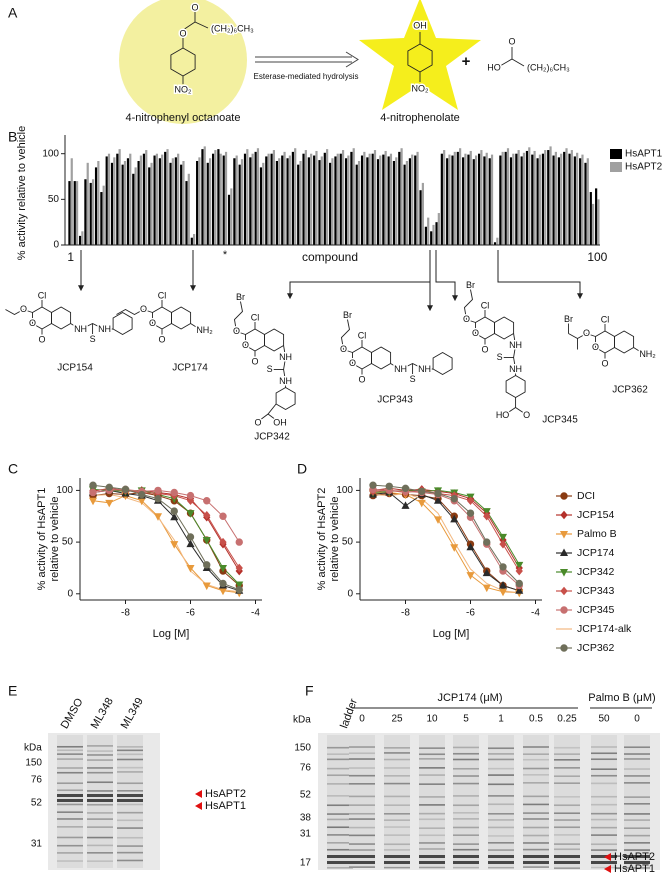 This screenshot has width=668, height=873. I want to click on lane-label: ML348, so click(102, 713).